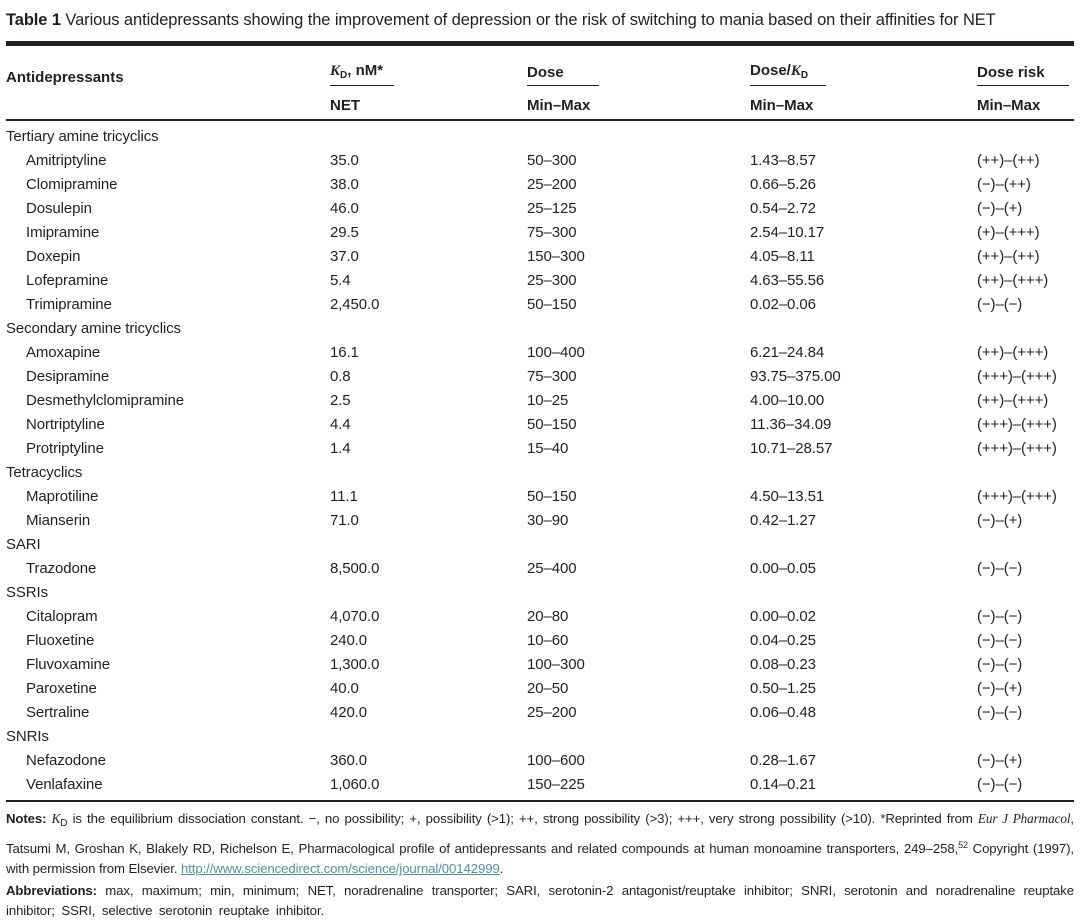 The width and height of the screenshot is (1080, 922). Describe the element at coordinates (540, 801) in the screenshot. I see `table-bottom-rule` at that location.